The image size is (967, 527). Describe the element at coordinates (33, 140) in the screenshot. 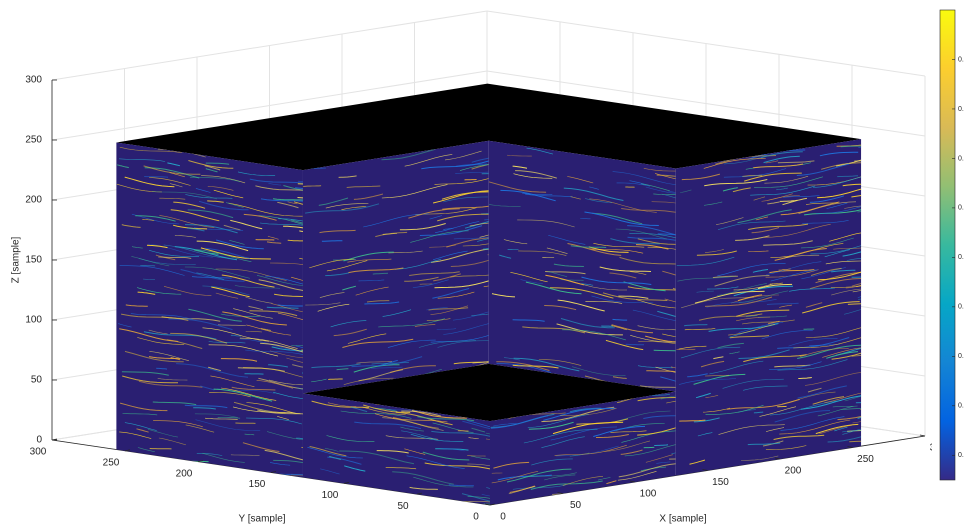

I see `z-tick-label: 250` at that location.